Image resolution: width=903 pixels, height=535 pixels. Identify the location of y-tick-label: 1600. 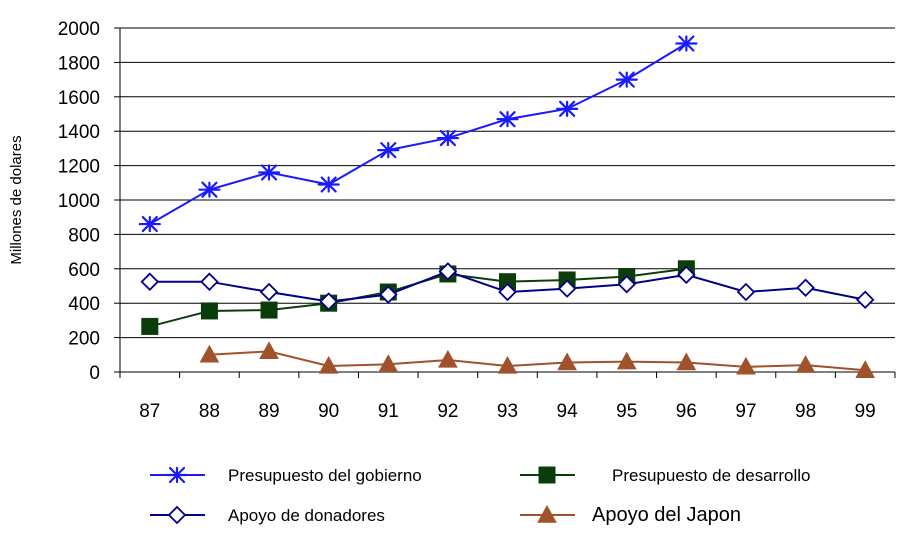
(79, 98).